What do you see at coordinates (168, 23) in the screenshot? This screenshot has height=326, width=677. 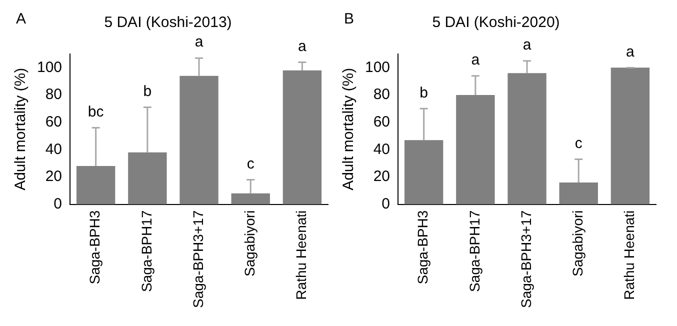 I see `chart-title: 5 DAI (Koshi-2013)` at bounding box center [168, 23].